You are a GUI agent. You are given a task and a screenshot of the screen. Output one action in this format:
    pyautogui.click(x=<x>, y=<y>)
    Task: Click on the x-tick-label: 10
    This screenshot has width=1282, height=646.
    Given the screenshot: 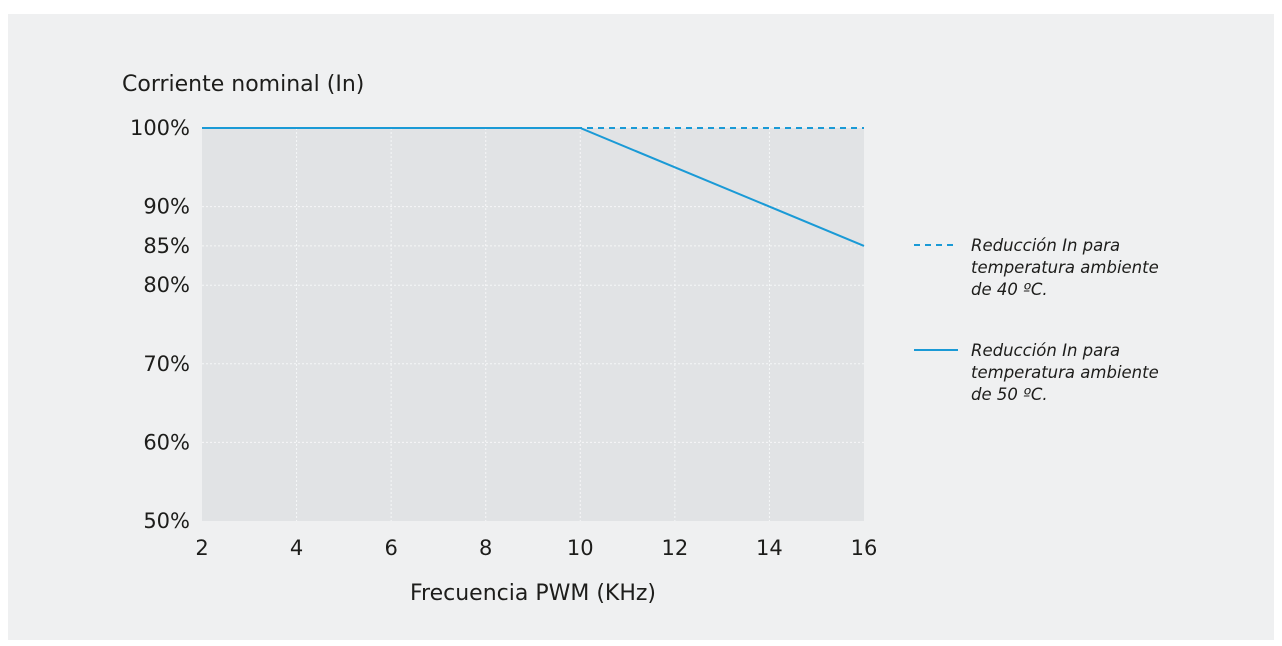 What is the action you would take?
    pyautogui.click(x=580, y=548)
    